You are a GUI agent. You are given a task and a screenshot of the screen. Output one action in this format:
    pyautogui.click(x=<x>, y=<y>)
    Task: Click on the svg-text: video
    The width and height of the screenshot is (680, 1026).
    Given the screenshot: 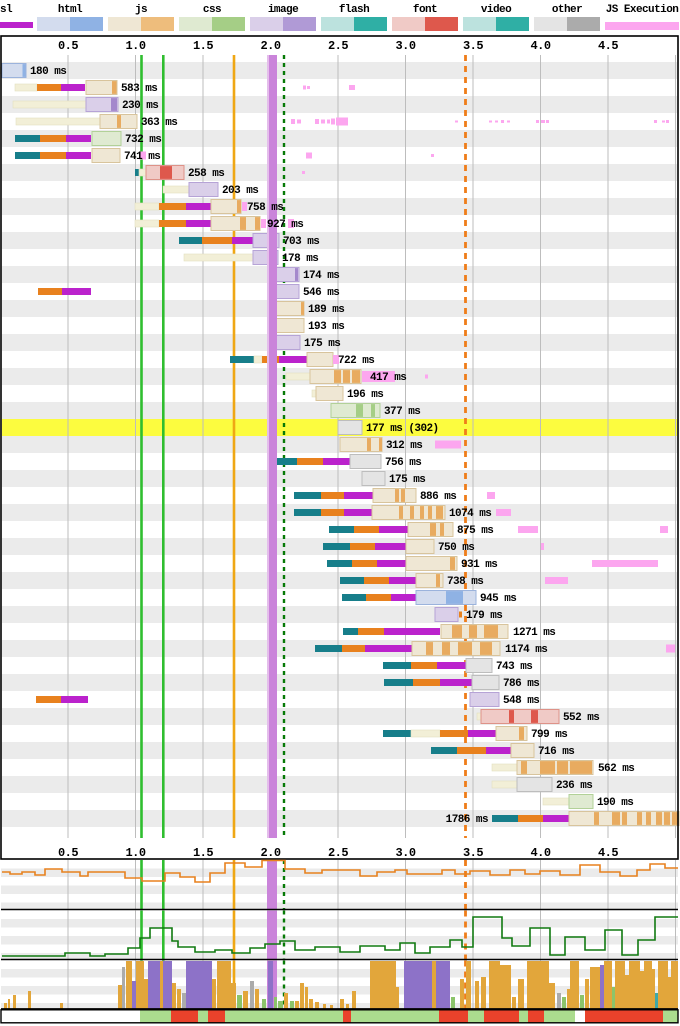 What is the action you would take?
    pyautogui.click(x=496, y=10)
    